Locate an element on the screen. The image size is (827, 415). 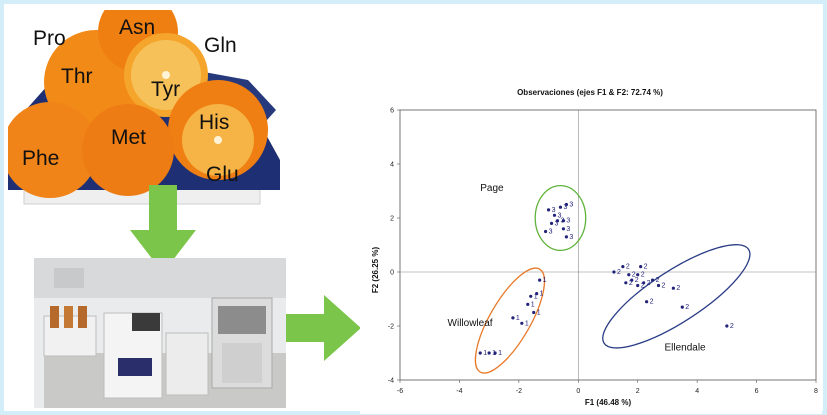
group-labels: Page Willowleaf Ellendale is located at coordinates (577, 268).